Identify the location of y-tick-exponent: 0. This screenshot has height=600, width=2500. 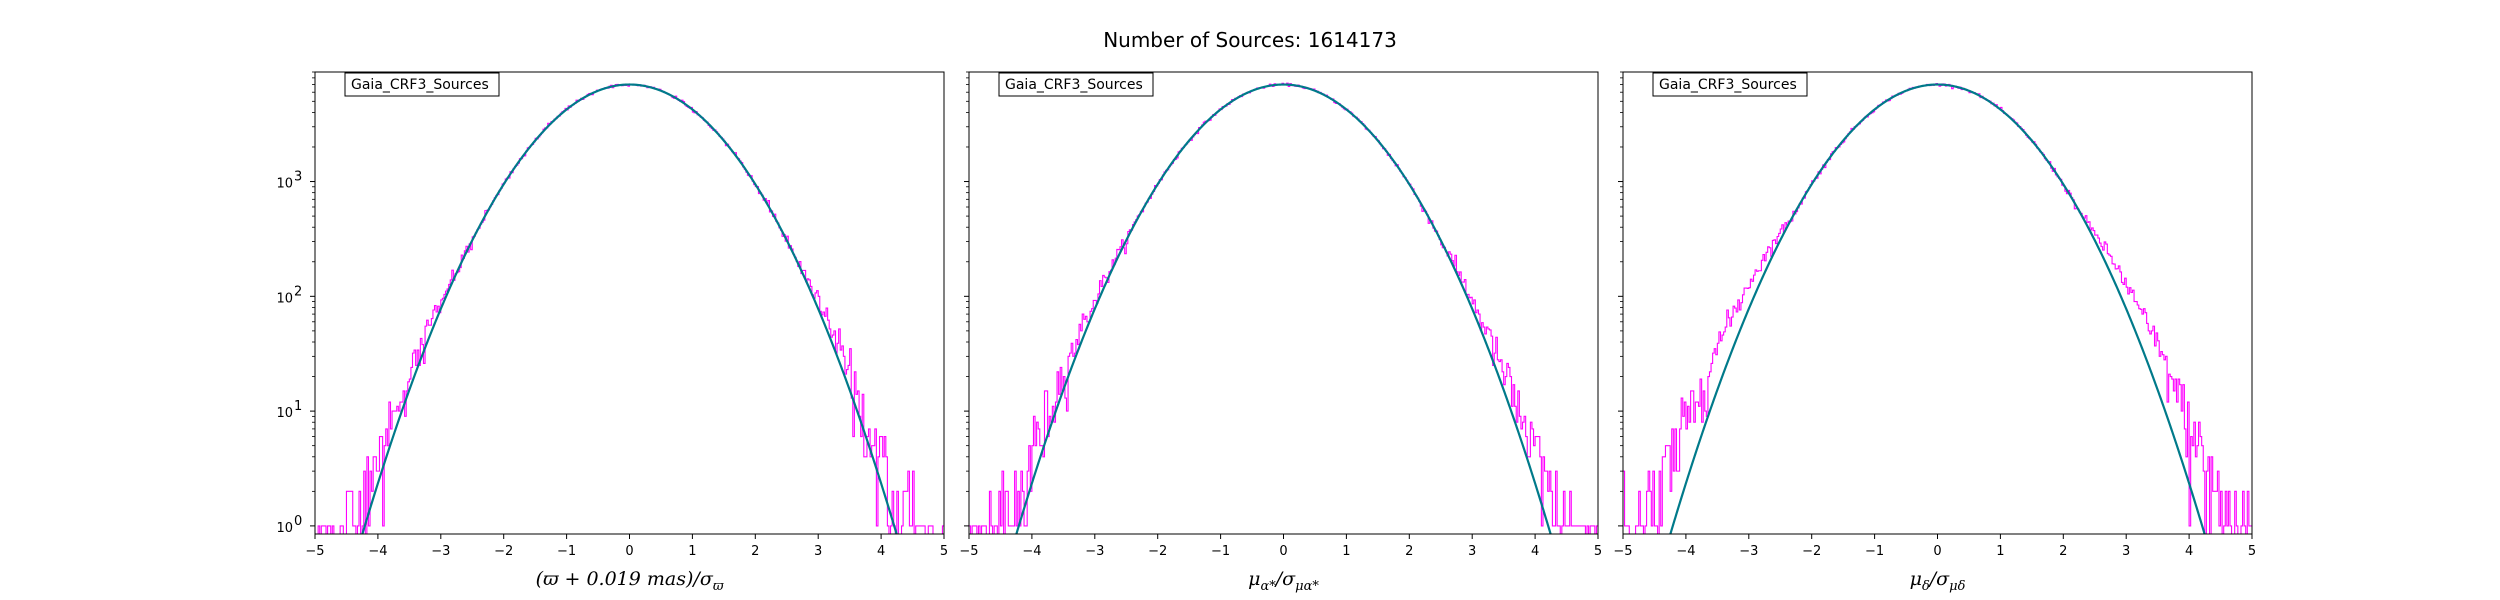
(298, 521).